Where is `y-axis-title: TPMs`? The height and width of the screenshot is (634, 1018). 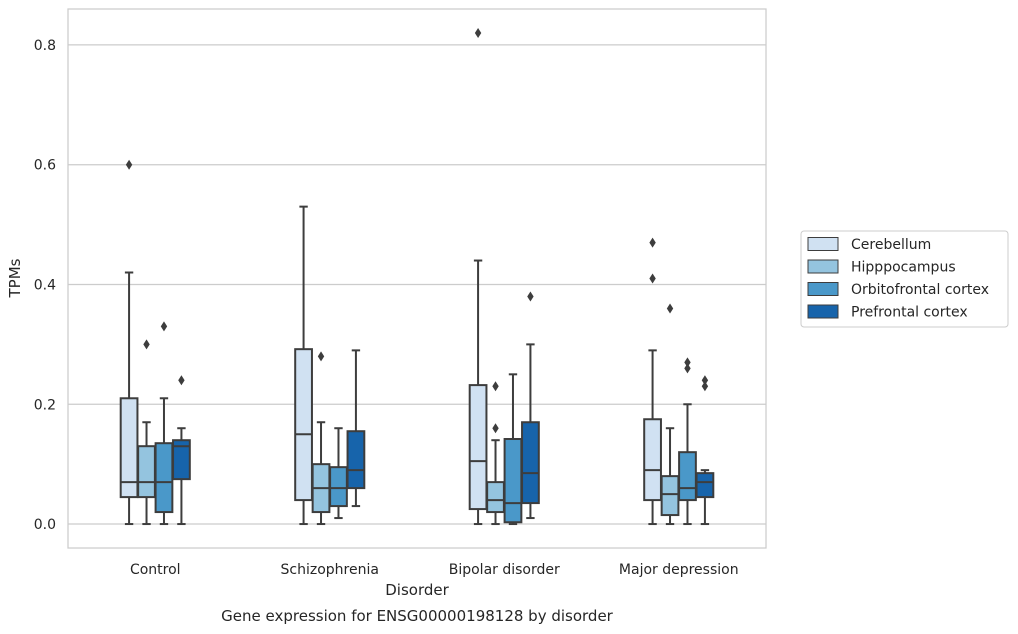
y-axis-title: TPMs is located at coordinates (15, 278).